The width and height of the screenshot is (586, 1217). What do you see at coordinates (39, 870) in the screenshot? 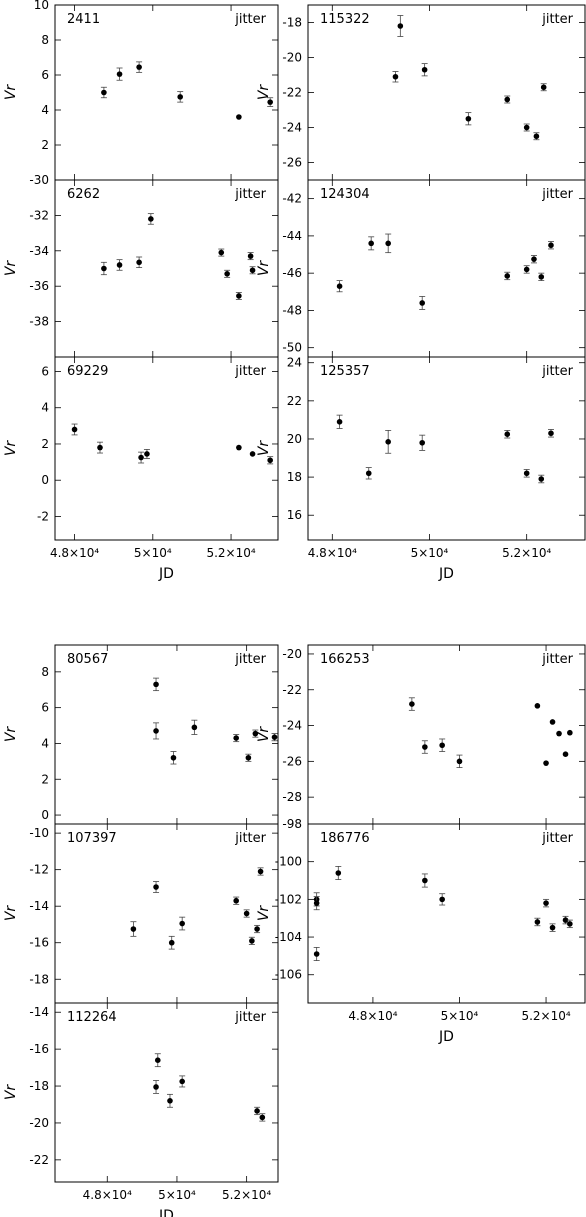
I see `y-tick-label: -12` at bounding box center [39, 870].